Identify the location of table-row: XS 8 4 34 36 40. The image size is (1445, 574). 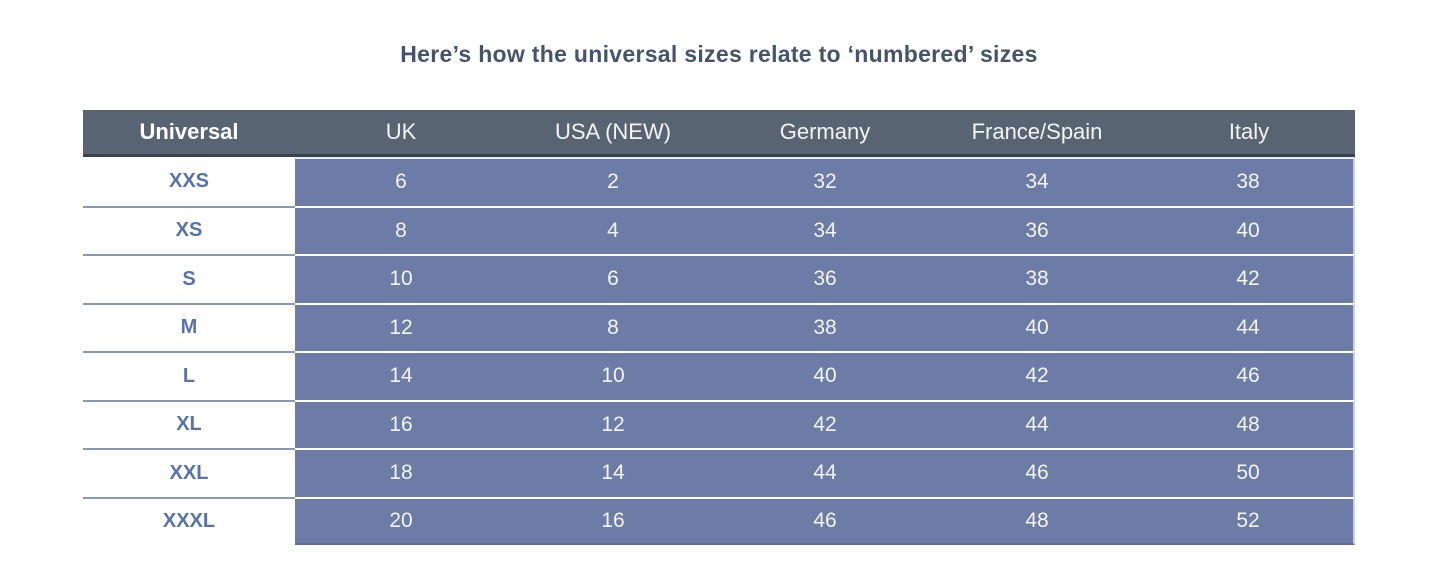
(719, 229).